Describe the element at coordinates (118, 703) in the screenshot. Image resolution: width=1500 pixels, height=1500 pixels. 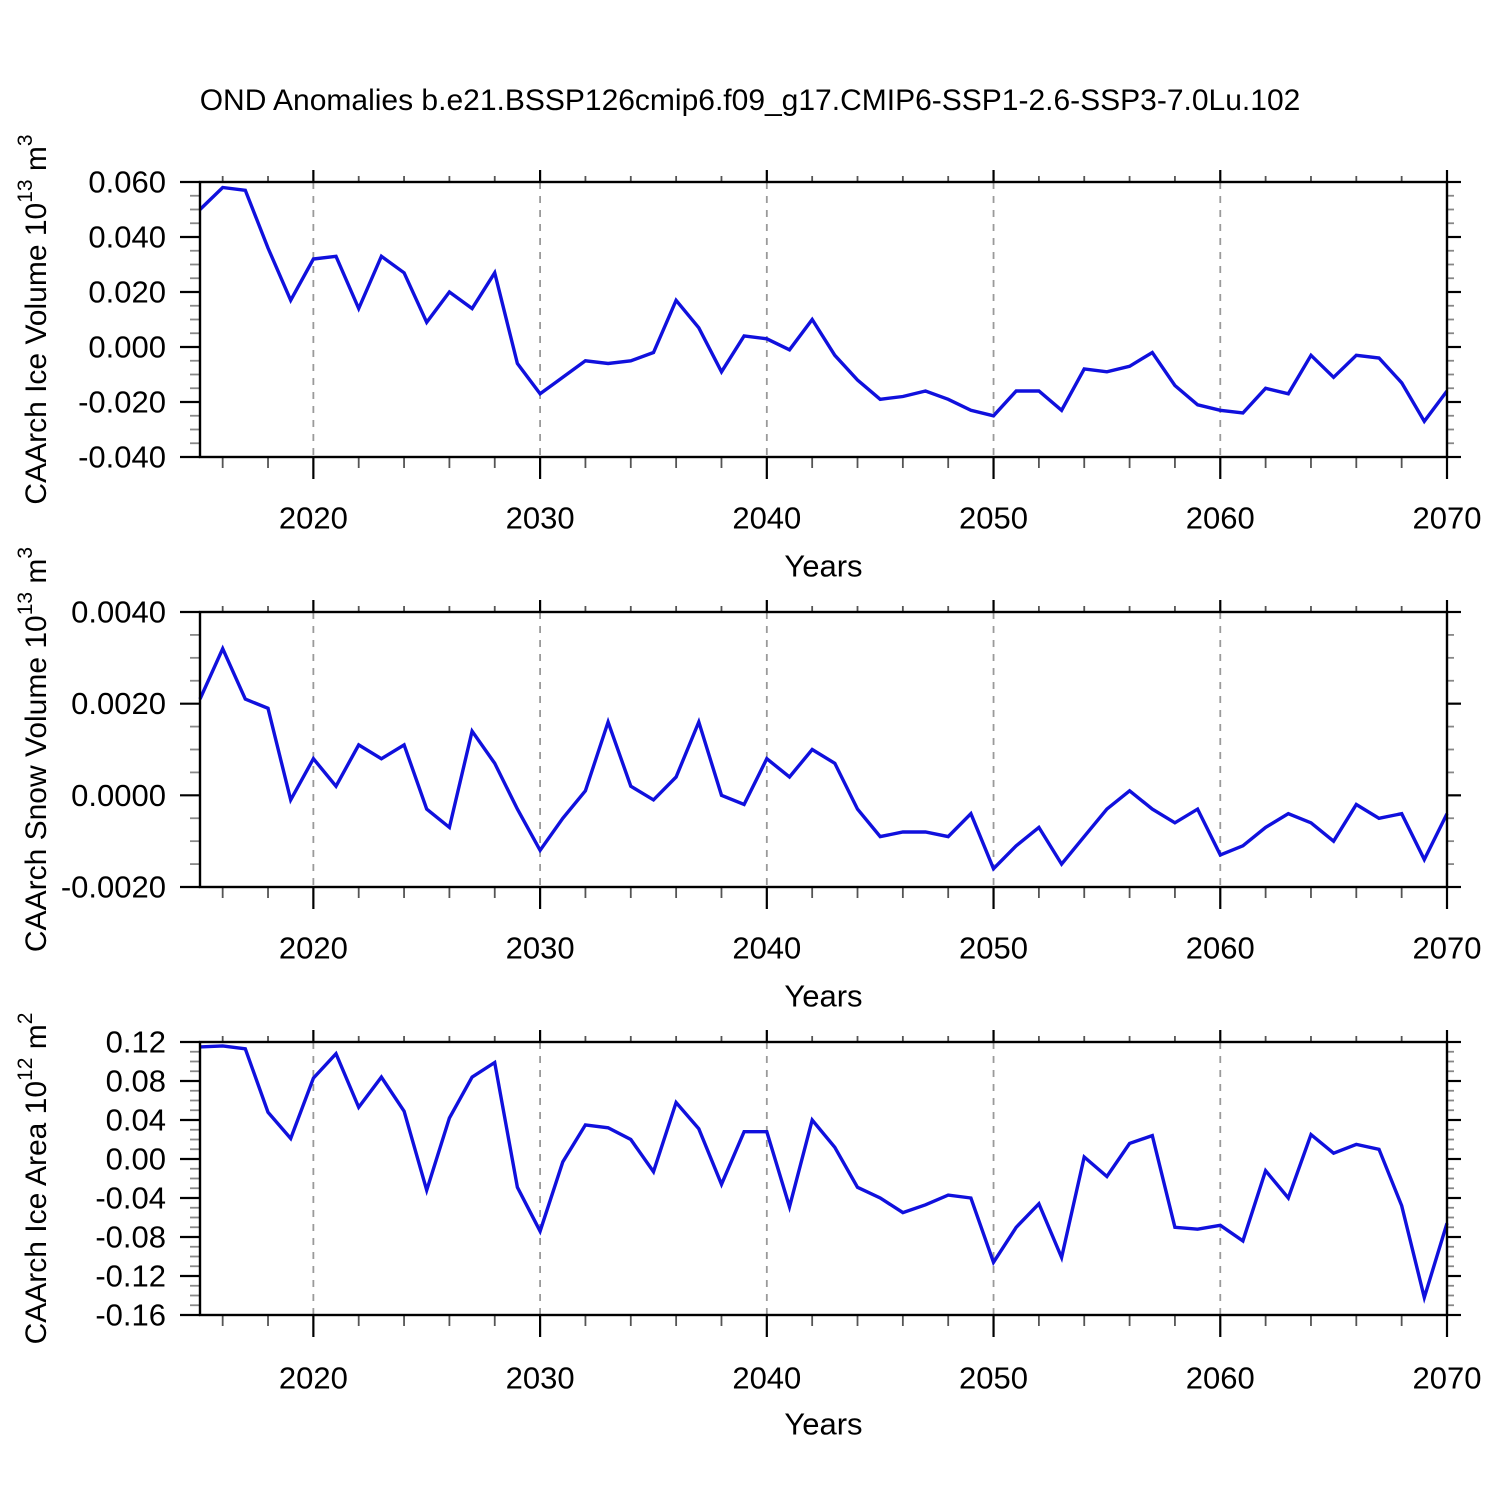
I see `snow-volume-ytick-label: 0.0020` at that location.